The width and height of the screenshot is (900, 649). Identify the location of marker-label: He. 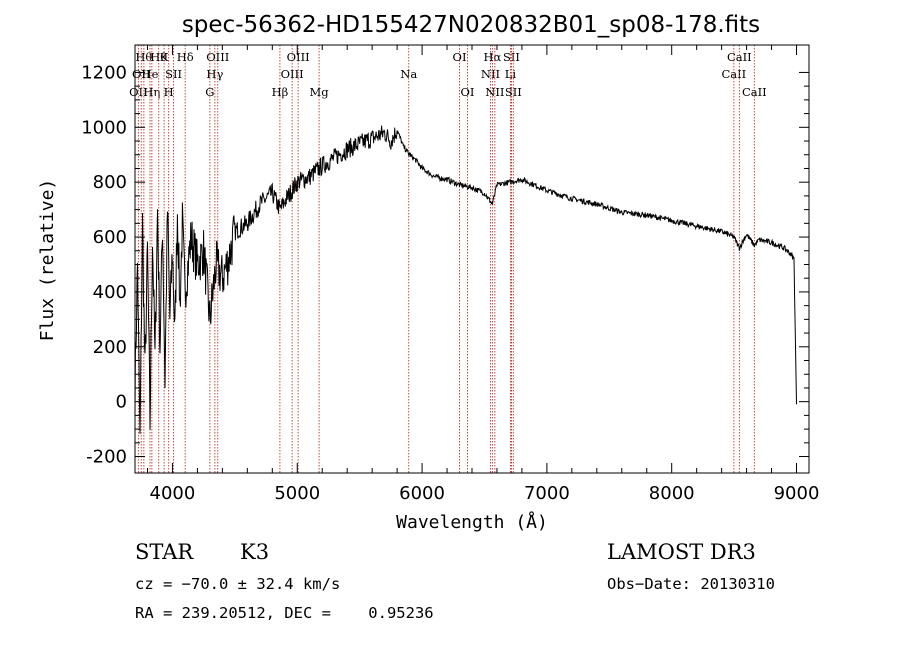
(150, 74).